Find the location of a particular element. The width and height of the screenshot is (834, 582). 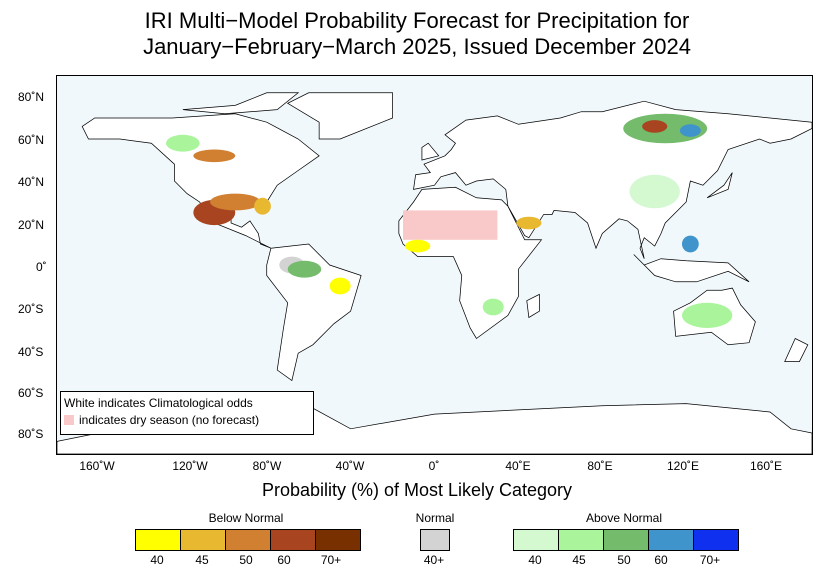

below-normal-gulf is located at coordinates (262, 206).